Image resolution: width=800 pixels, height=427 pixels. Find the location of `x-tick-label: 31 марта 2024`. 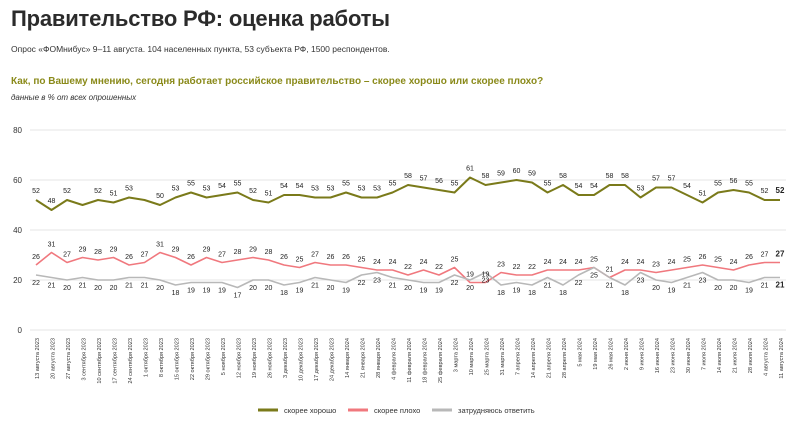

x-tick-label: 31 марта 2024 is located at coordinates (503, 356).